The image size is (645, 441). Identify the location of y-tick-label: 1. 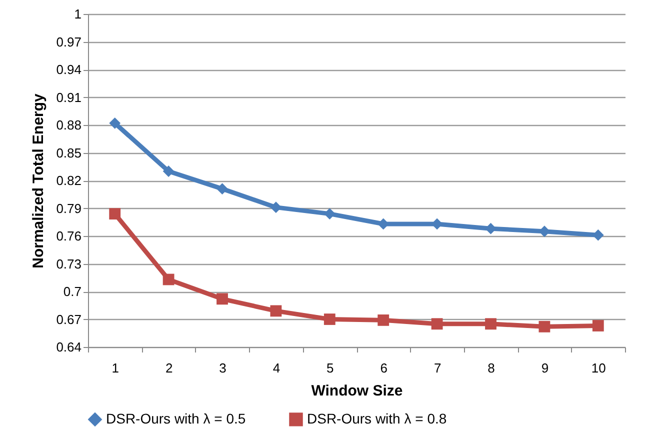
(78, 14).